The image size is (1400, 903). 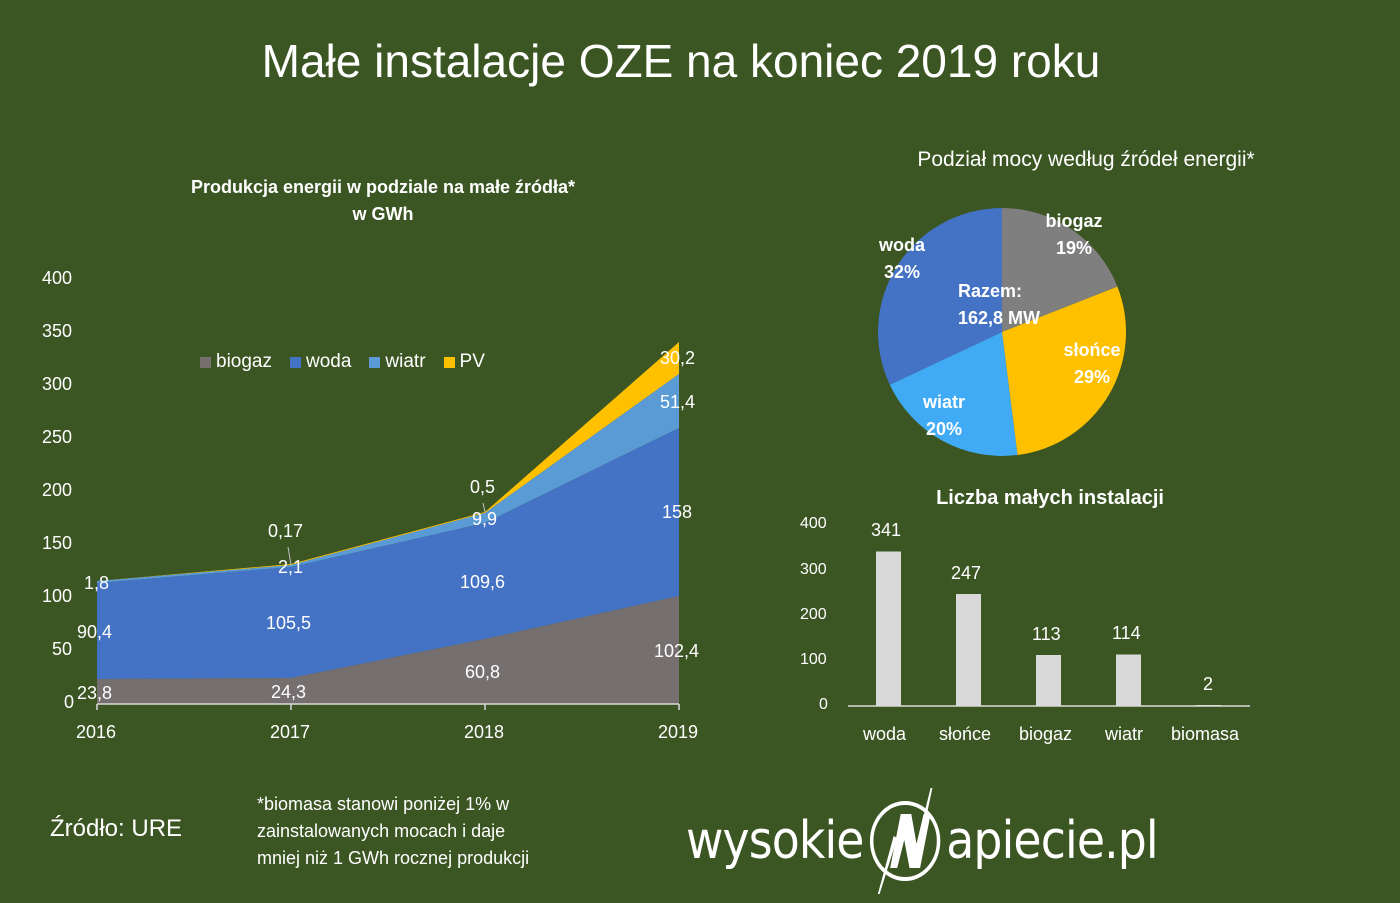 I want to click on x-tick: 2018, so click(x=484, y=732).